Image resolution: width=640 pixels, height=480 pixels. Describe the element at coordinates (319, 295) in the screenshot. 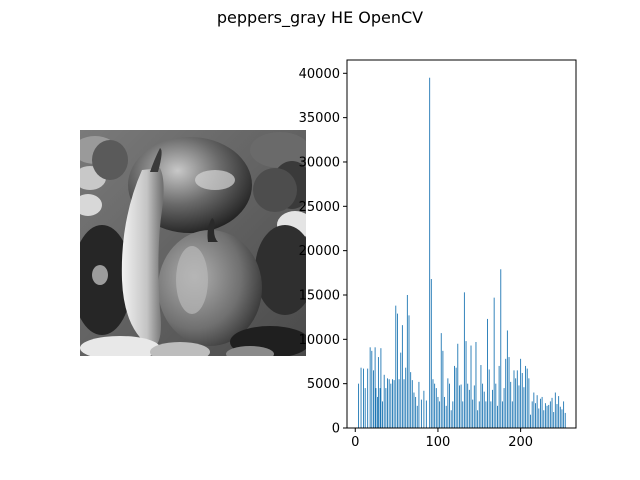

I see `y-tick-label: 15000` at that location.